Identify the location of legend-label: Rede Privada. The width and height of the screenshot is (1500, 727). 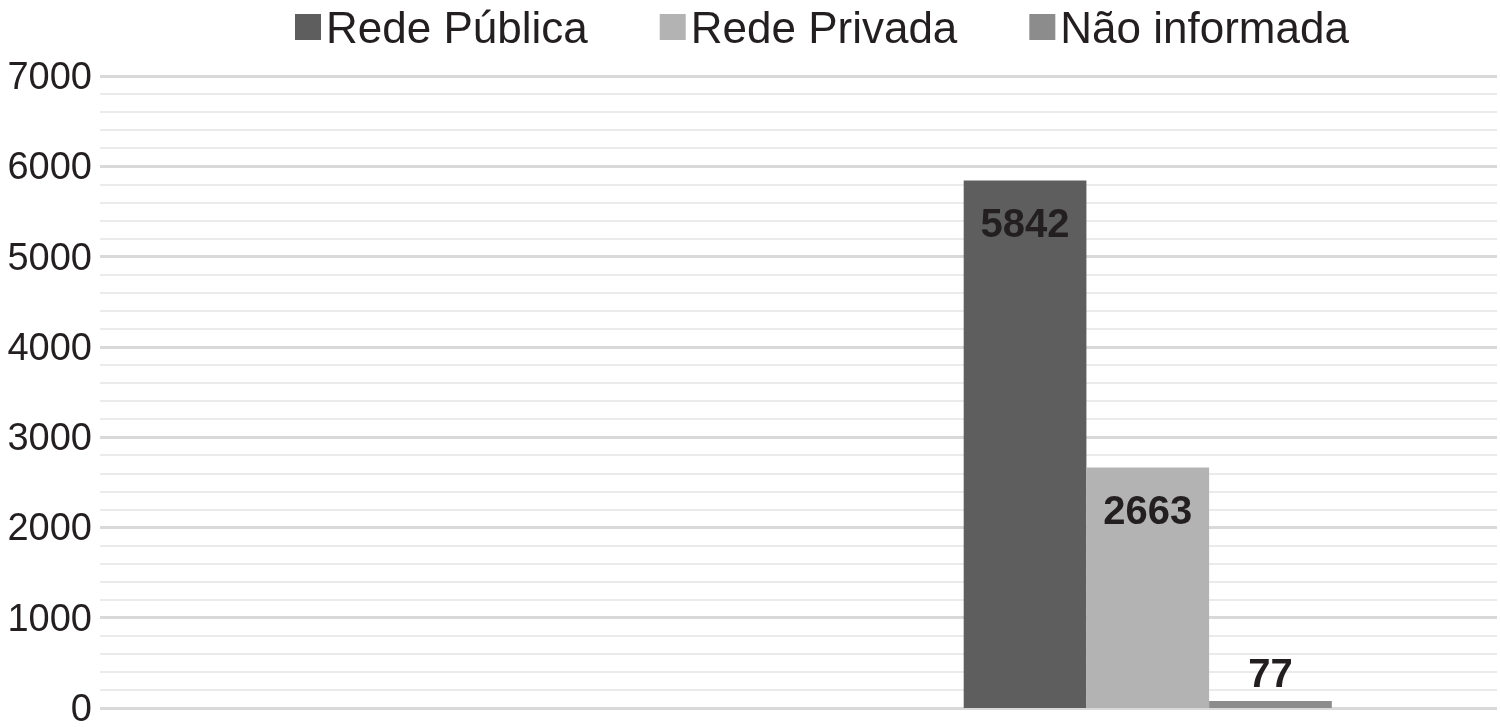
(824, 27).